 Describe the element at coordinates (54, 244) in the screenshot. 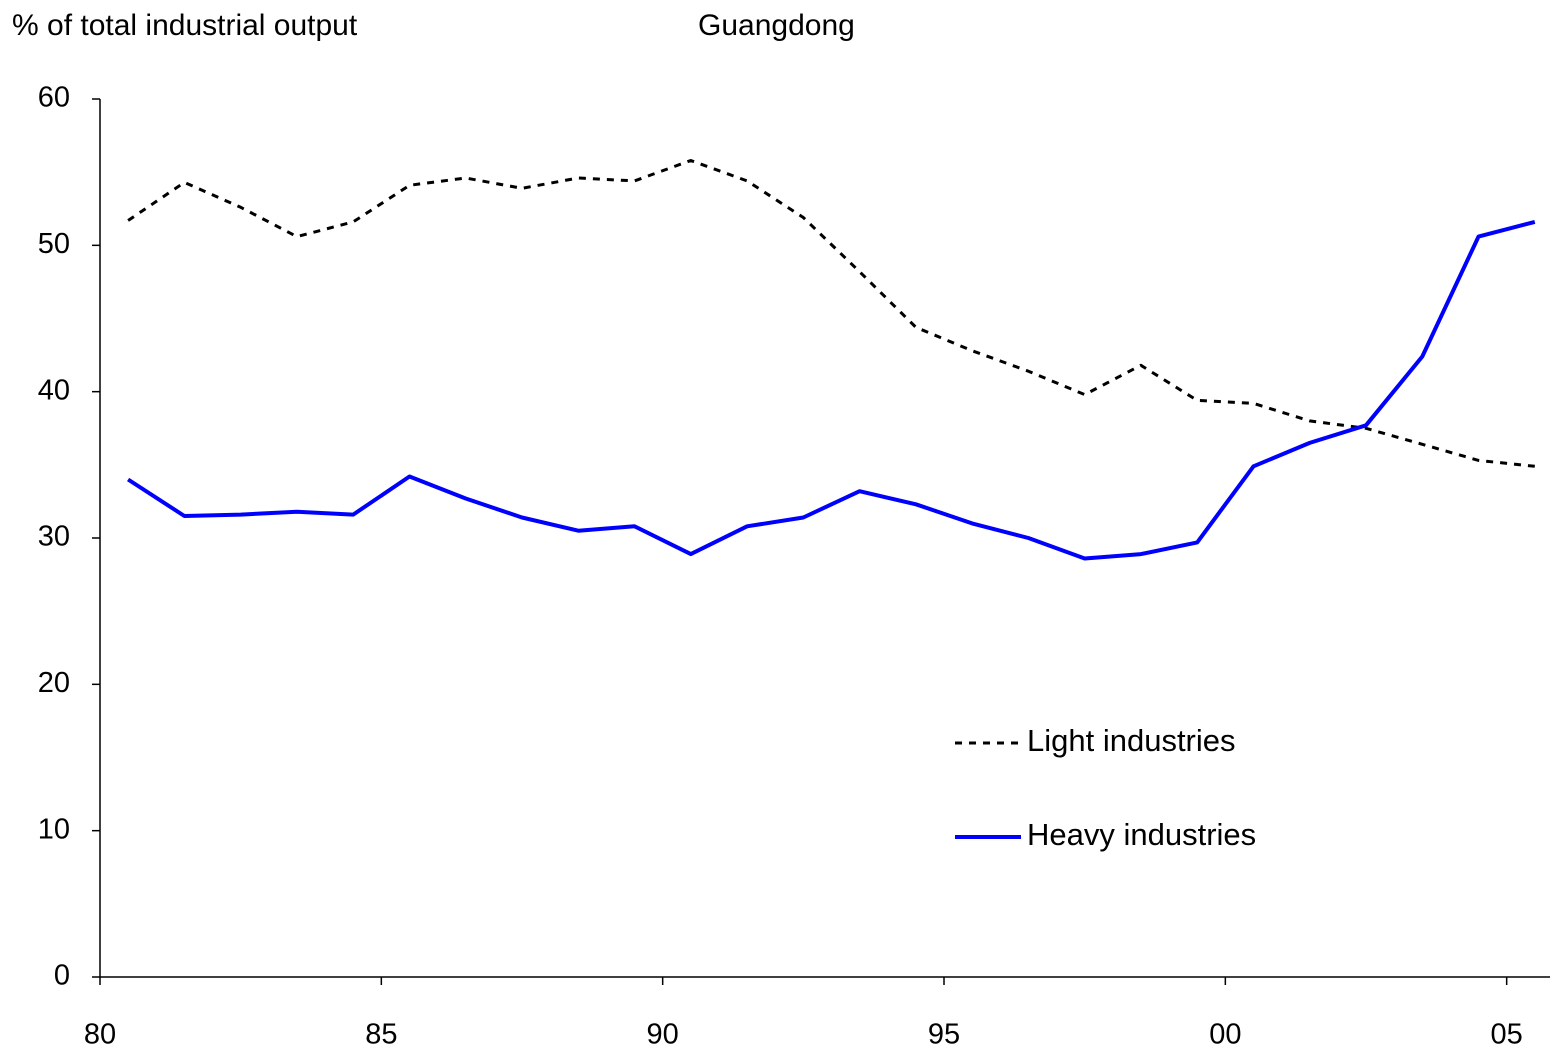

I see `y-tick-label: 50` at that location.